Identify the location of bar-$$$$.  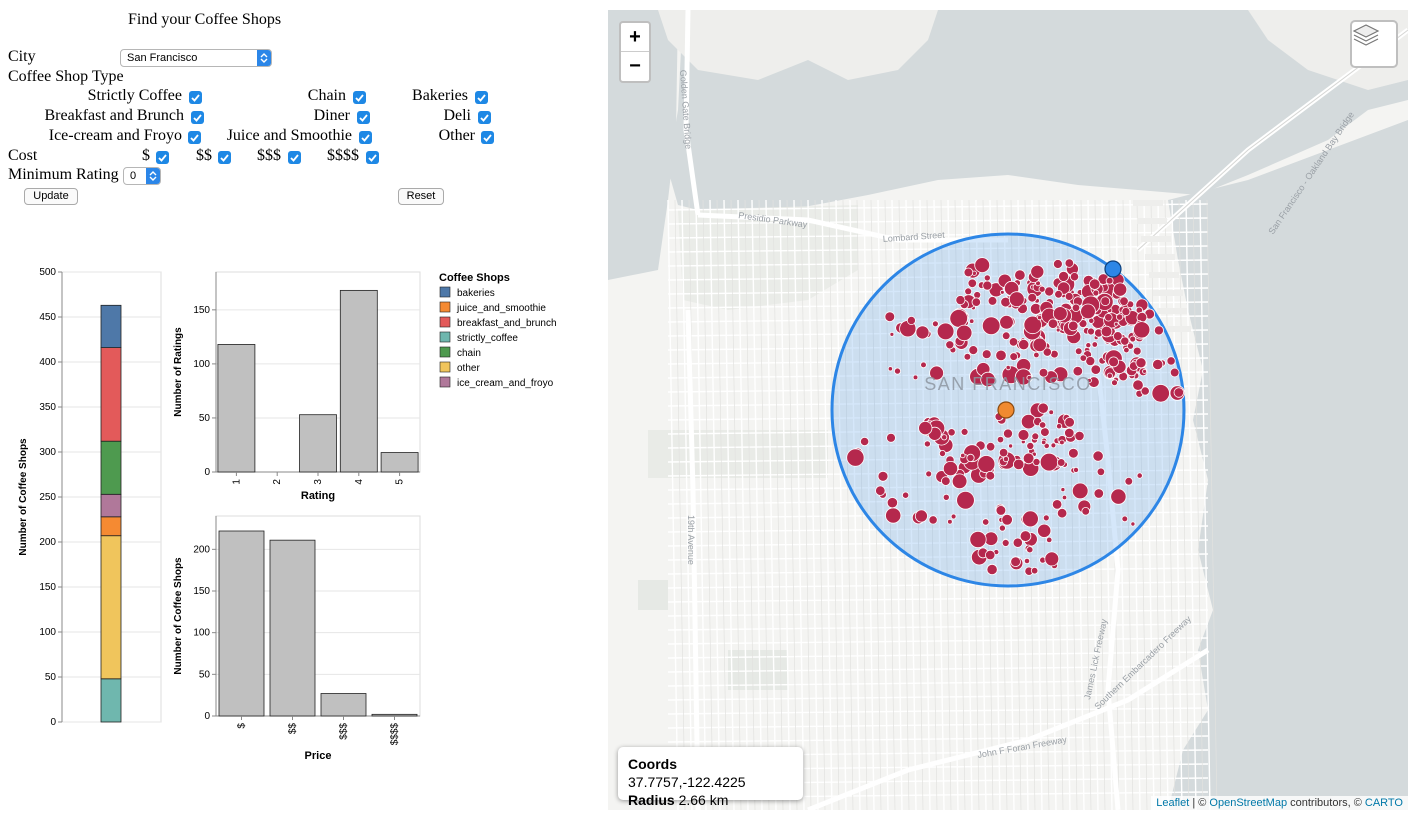
(394, 715).